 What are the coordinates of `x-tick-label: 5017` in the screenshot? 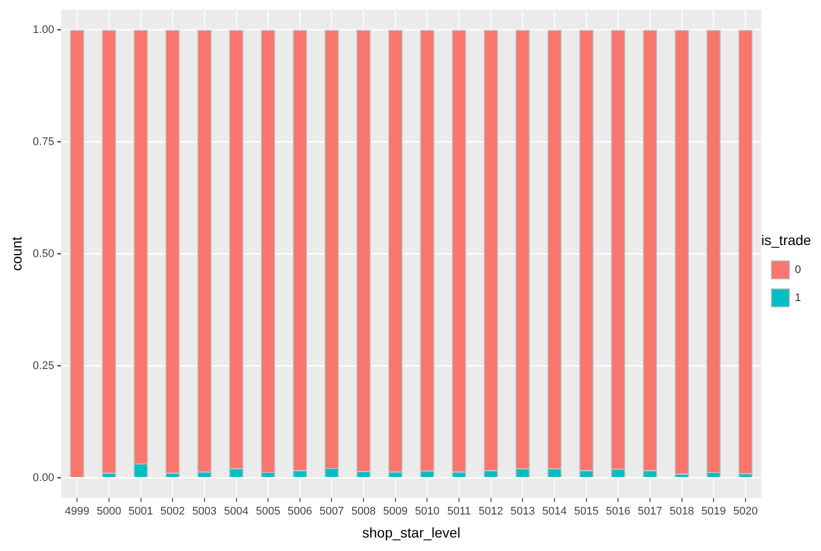 It's located at (650, 512).